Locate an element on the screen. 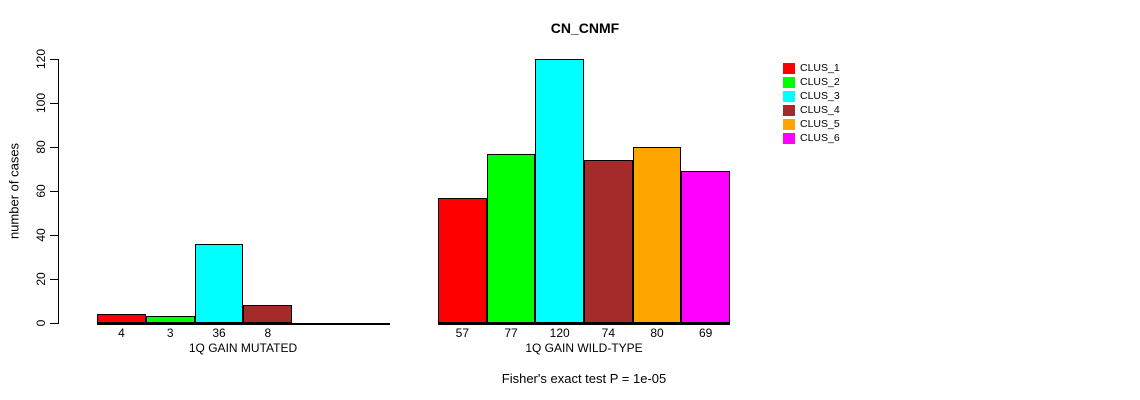 This screenshot has height=400, width=1140. bar-value-label: 4 is located at coordinates (121, 333).